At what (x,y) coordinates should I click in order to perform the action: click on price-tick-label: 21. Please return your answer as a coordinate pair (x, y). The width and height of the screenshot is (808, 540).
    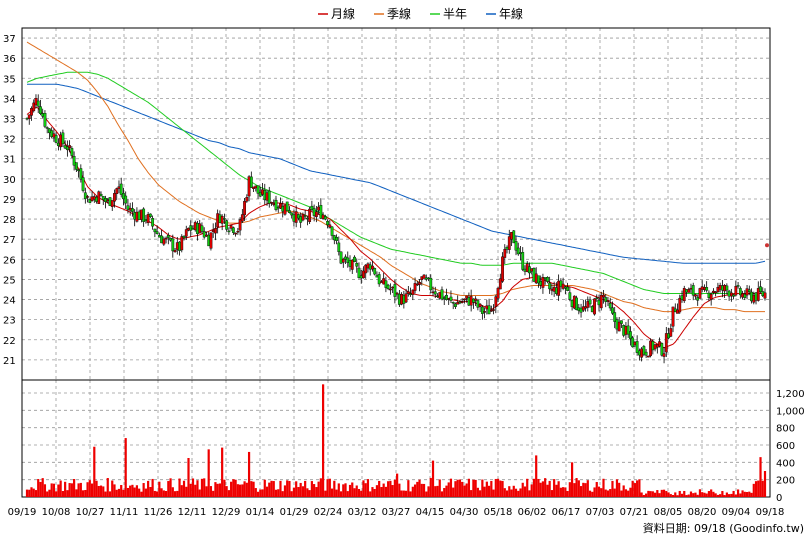
    Looking at the image, I should click on (9, 361).